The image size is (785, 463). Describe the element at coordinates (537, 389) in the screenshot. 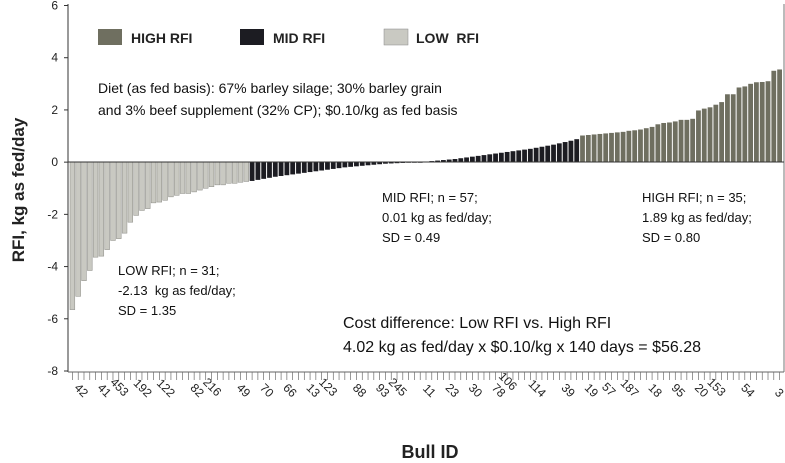

I see `x-tick-label: 114` at that location.